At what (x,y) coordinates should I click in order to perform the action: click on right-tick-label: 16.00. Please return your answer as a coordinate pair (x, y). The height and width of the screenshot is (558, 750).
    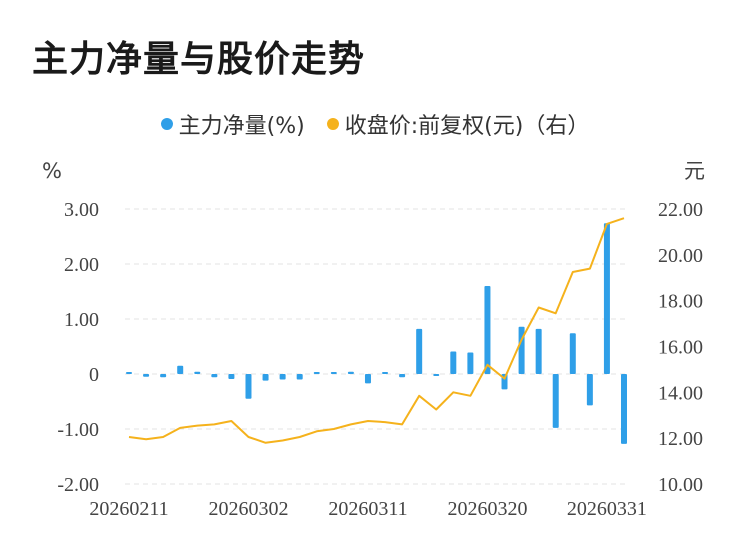
    Looking at the image, I should click on (680, 348).